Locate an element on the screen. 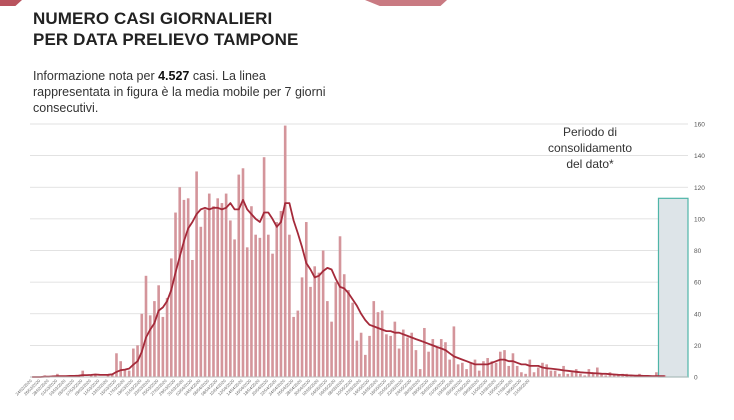  header-decoration-right is located at coordinates (406, 3).